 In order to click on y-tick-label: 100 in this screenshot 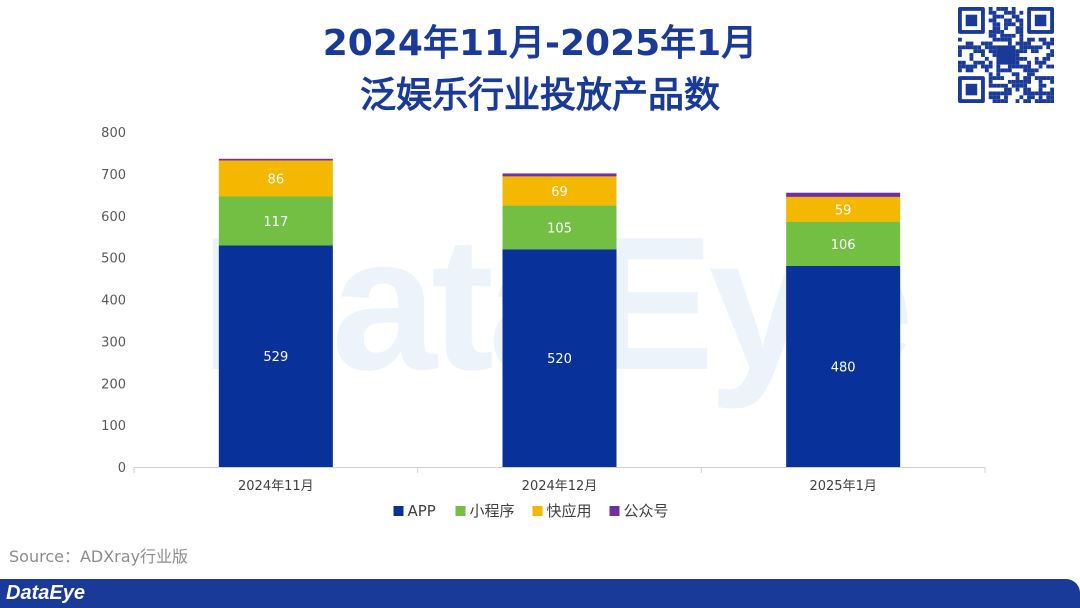, I will do `click(113, 426)`.